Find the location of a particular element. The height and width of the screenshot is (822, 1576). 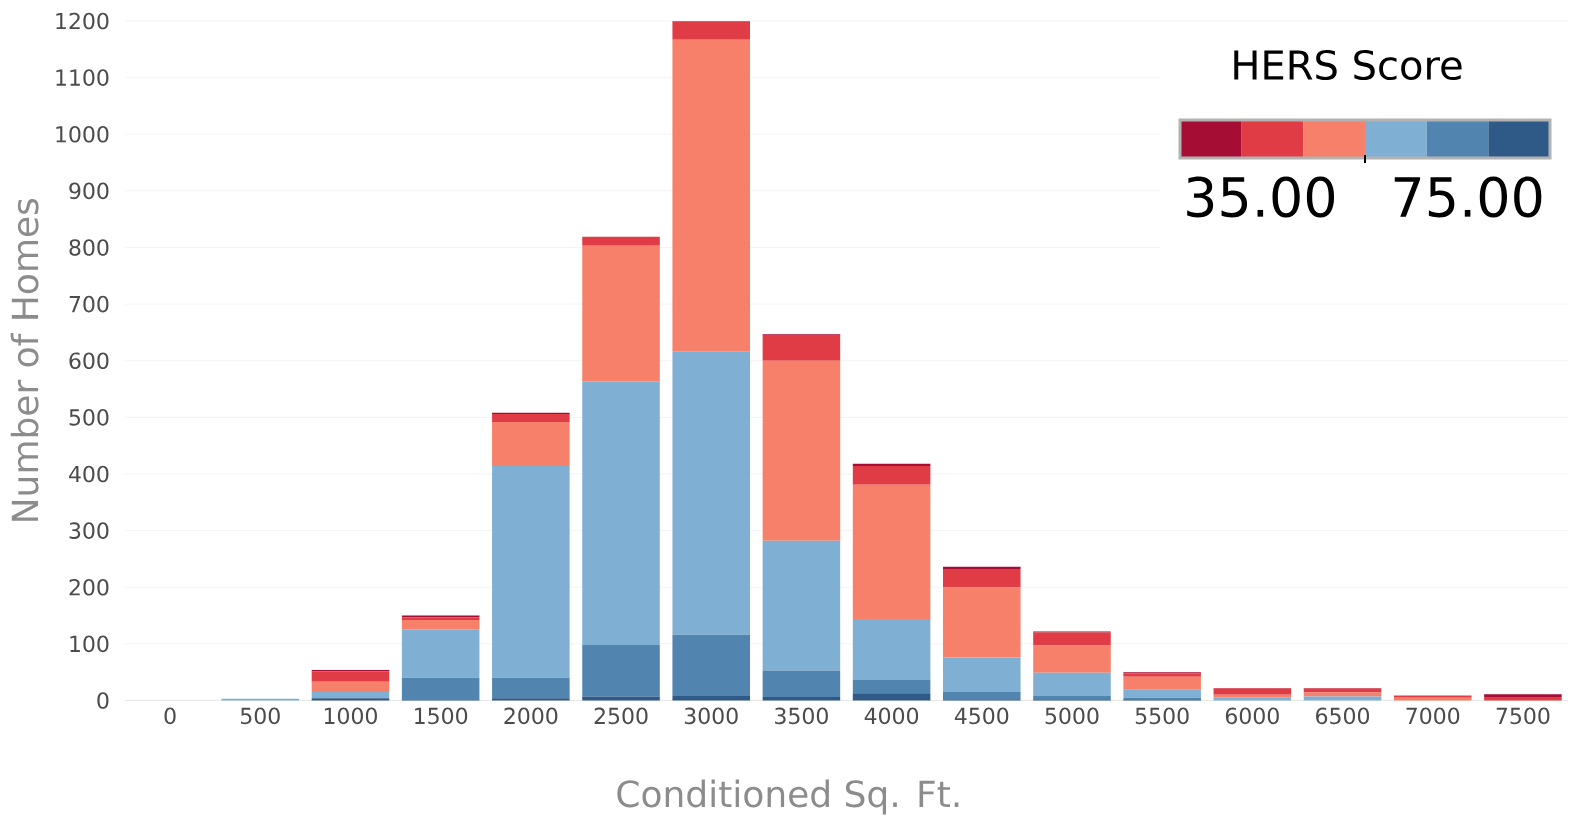

y-tick-label: 0 is located at coordinates (103, 700).